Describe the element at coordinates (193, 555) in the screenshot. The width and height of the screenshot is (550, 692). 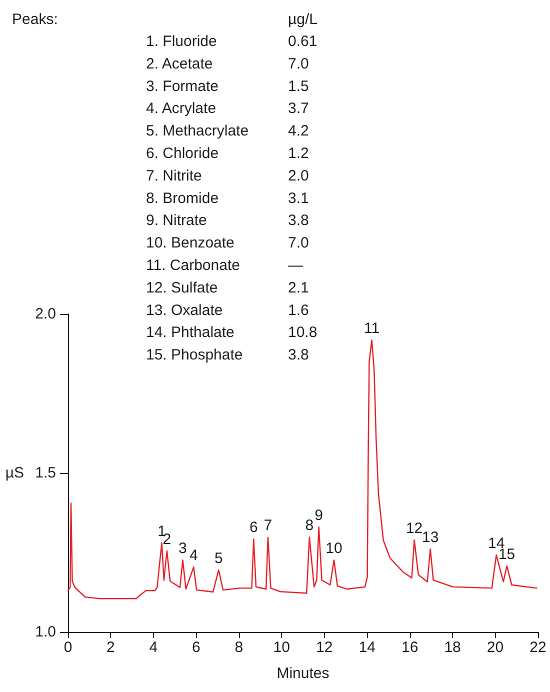
I see `annotation: 4` at that location.